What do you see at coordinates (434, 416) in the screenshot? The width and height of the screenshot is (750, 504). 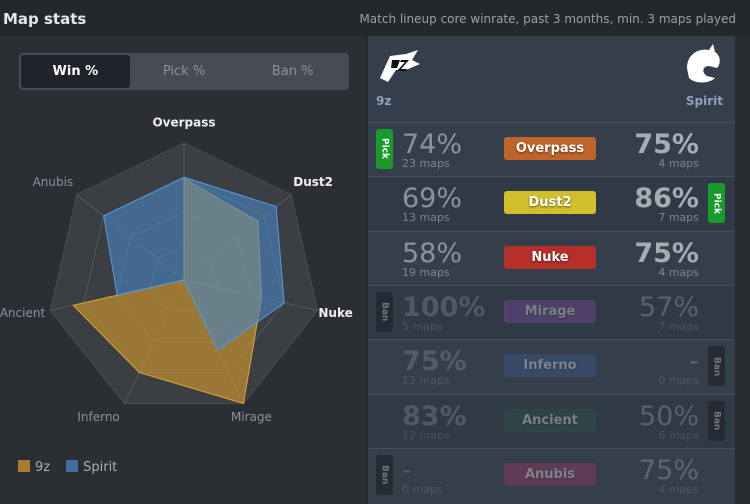 I see `left-winrate: 83%` at bounding box center [434, 416].